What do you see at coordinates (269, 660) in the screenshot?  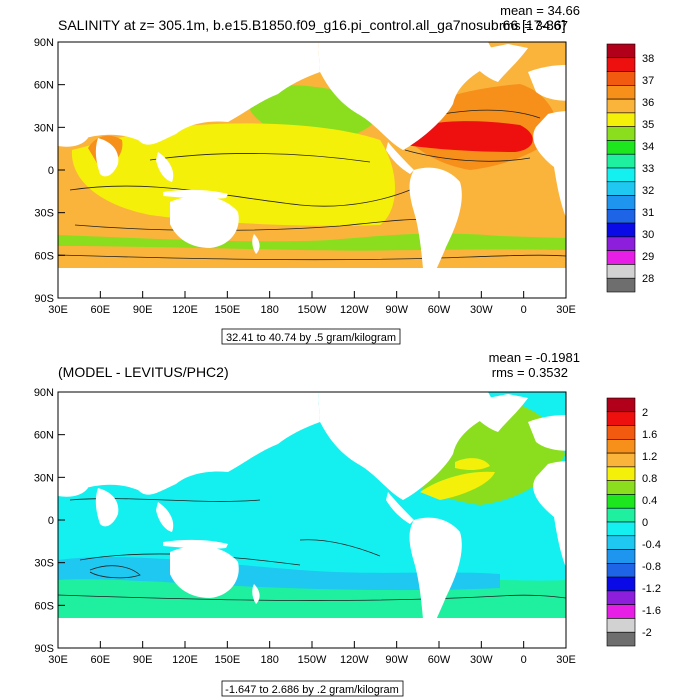 I see `lon-tick-label: 180` at bounding box center [269, 660].